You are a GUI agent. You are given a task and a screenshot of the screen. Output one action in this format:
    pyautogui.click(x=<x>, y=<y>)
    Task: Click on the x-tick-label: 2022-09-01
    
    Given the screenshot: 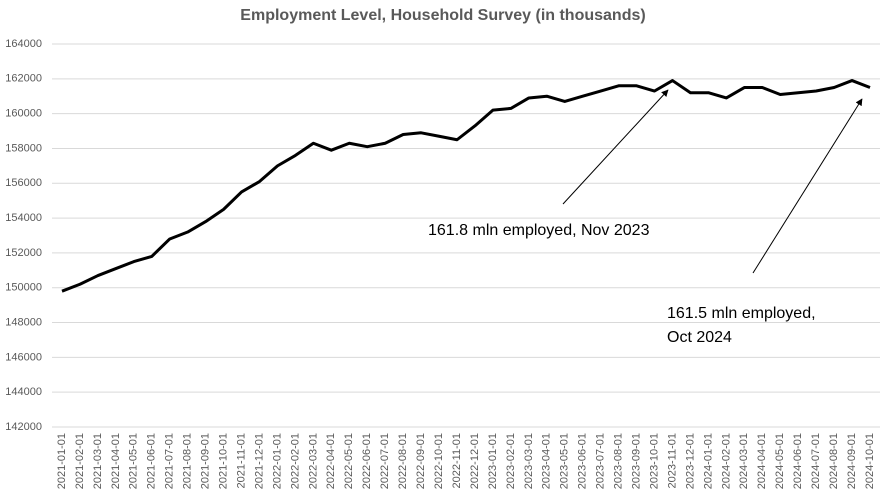 What is the action you would take?
    pyautogui.click(x=421, y=461)
    